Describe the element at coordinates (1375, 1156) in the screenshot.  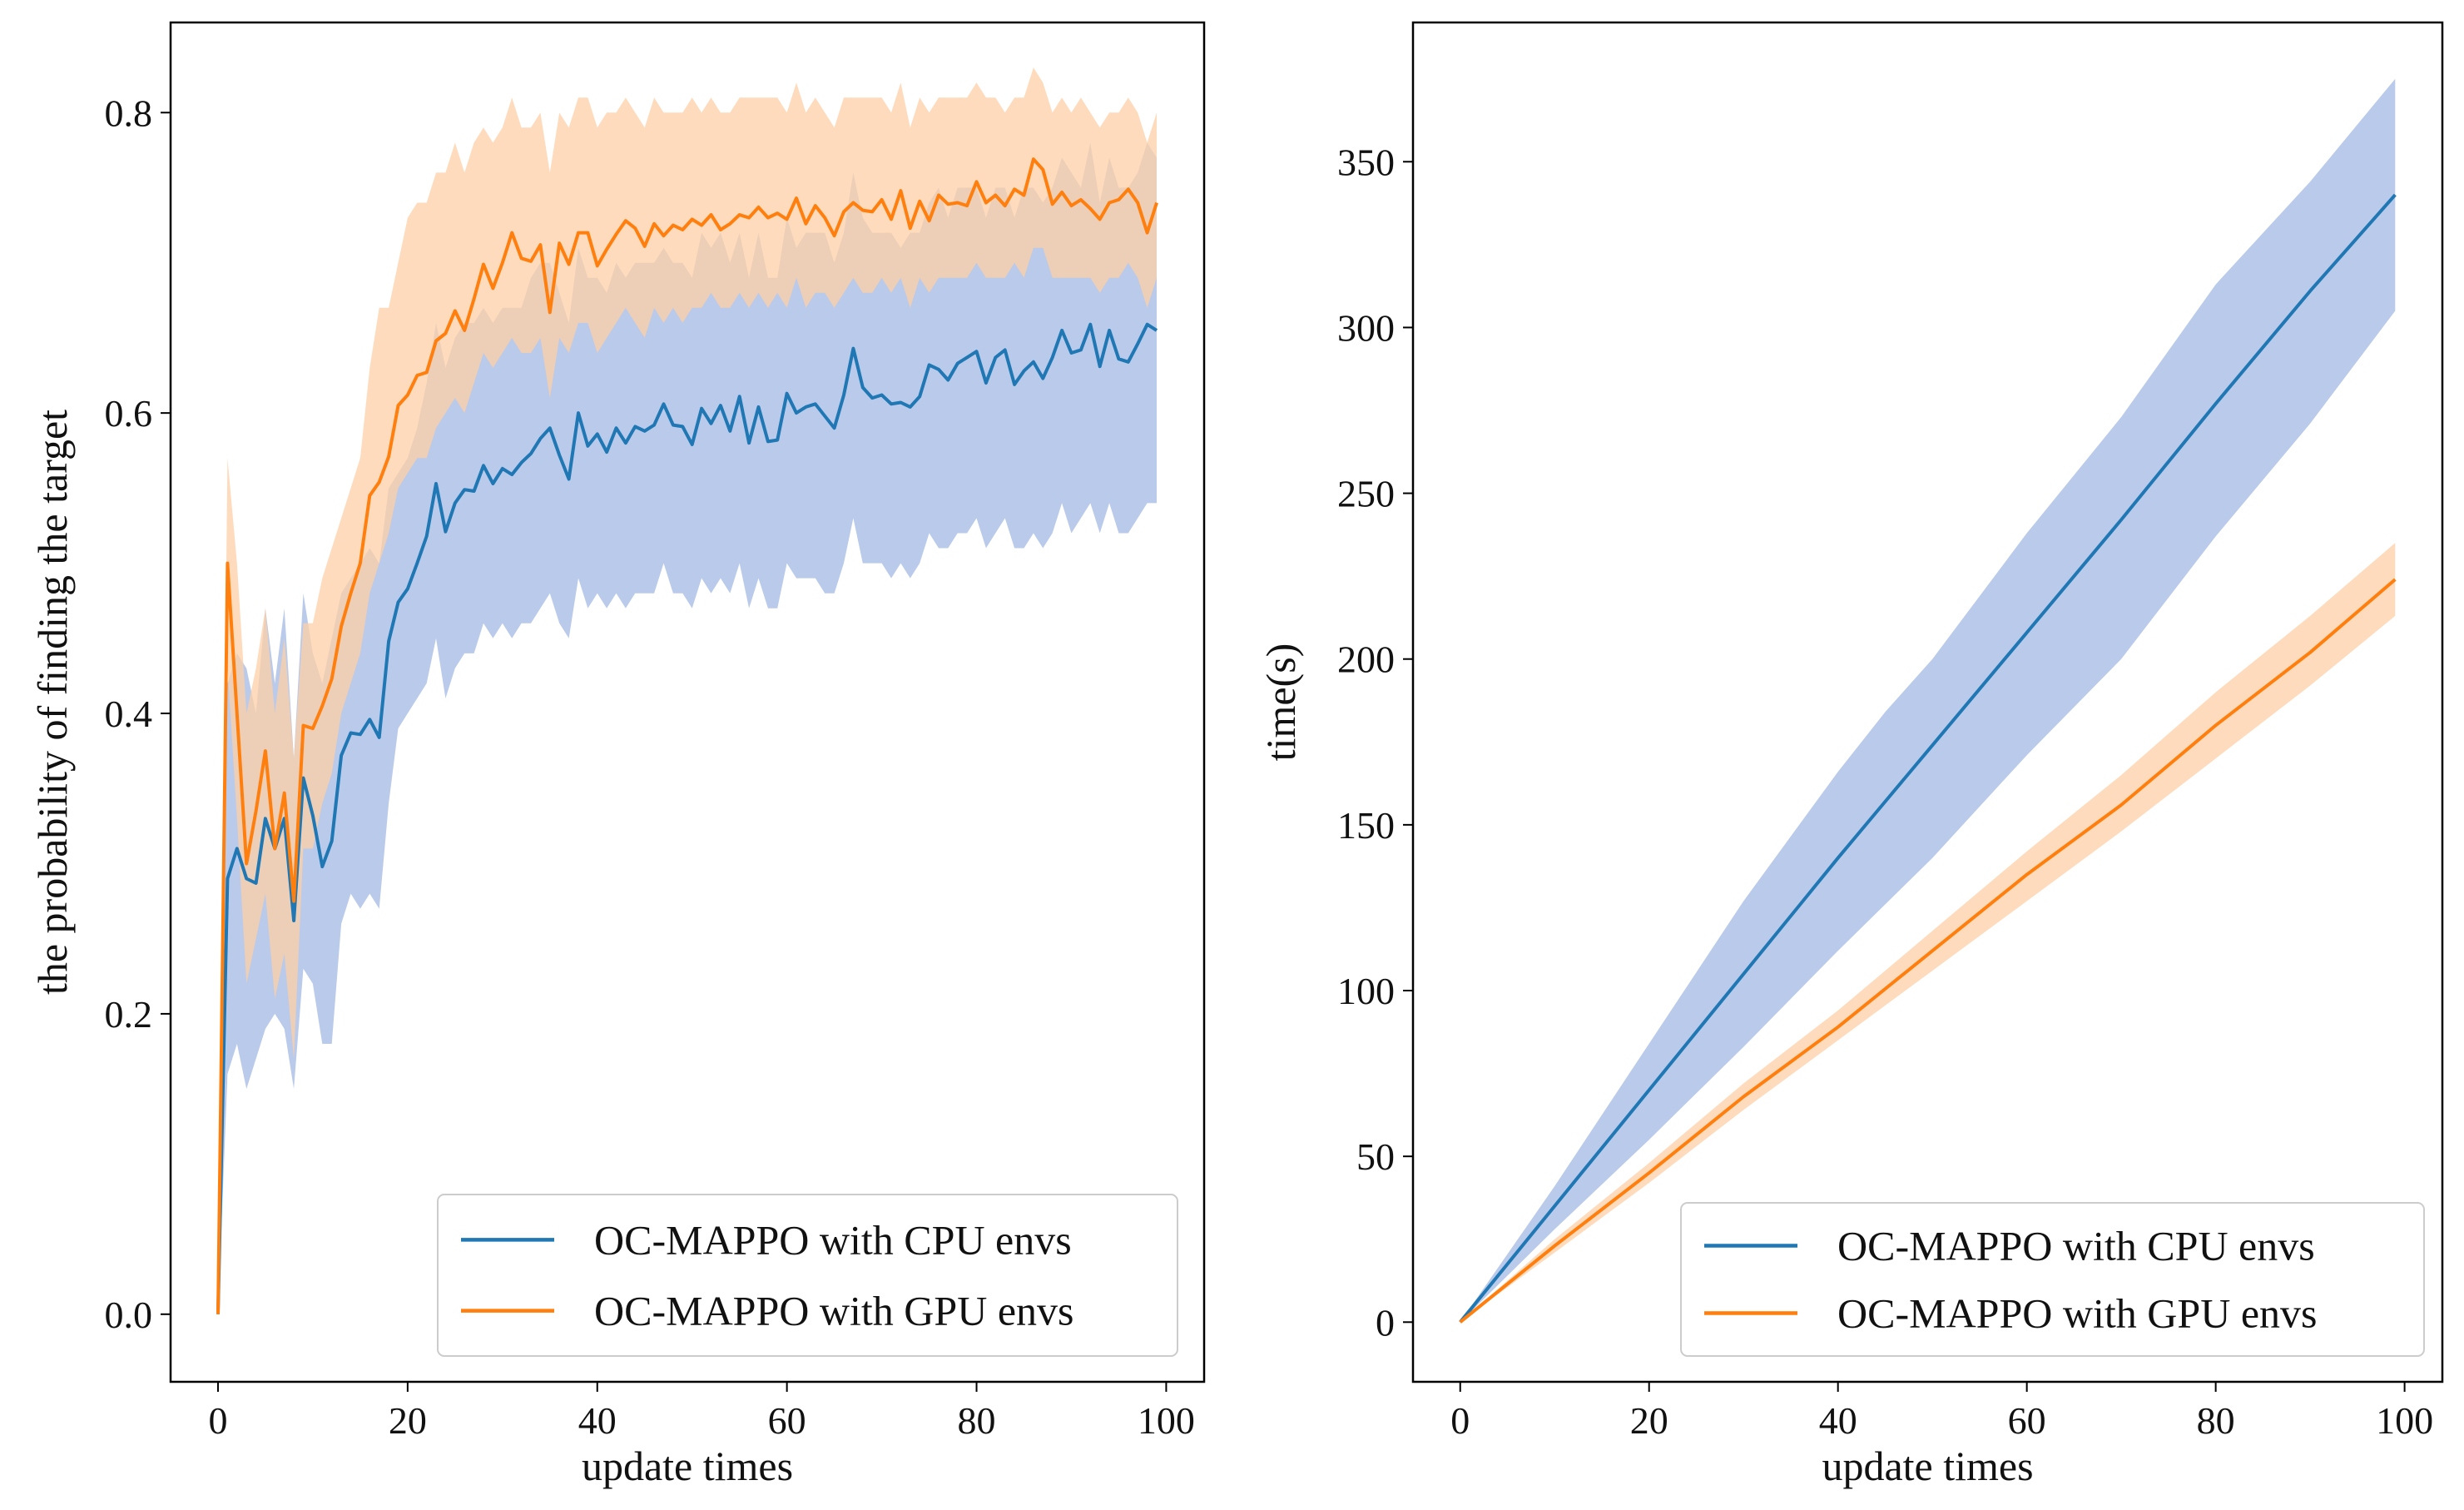
I see `y-tick-label: 50` at that location.